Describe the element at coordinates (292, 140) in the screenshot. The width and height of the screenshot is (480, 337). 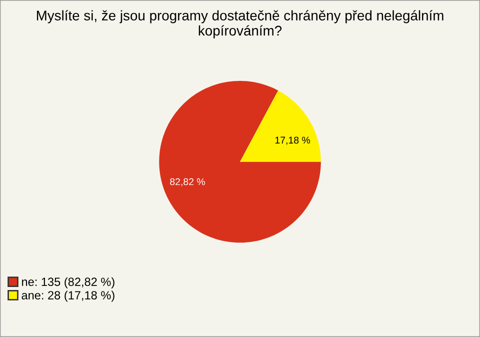
I see `data-label: 17,18 %` at that location.